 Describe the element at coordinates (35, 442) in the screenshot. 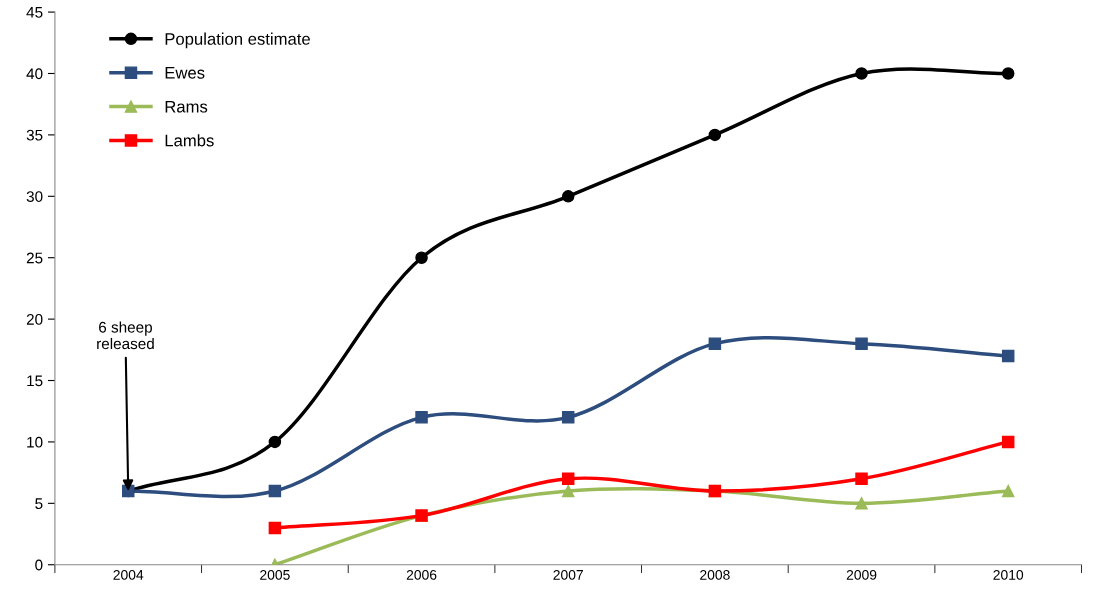

I see `y-tick-label: 10` at that location.